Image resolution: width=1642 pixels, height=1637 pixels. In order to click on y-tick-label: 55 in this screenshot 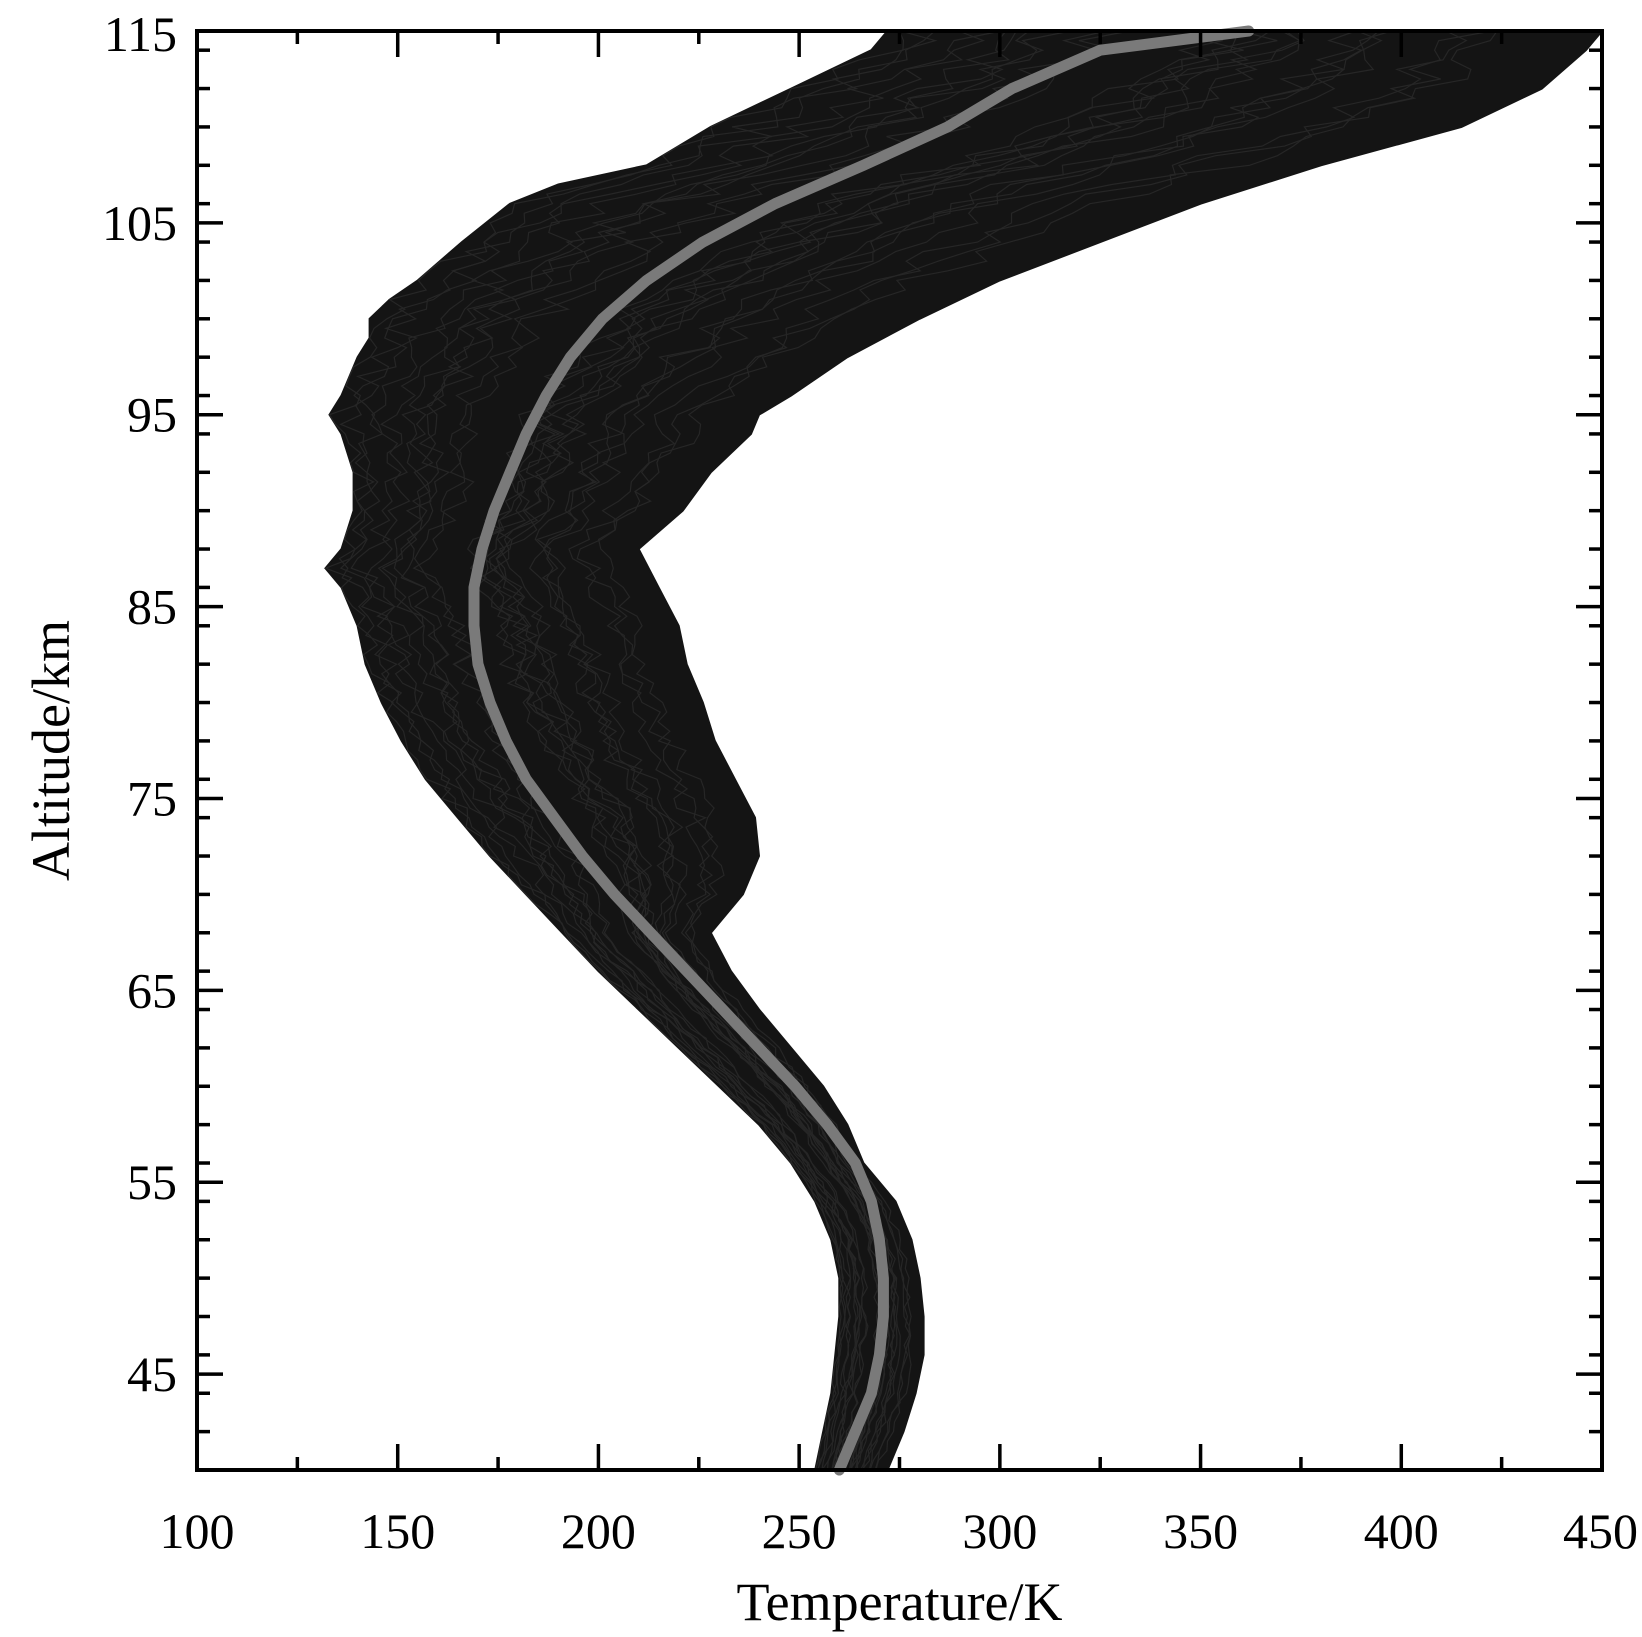, I will do `click(152, 1182)`.